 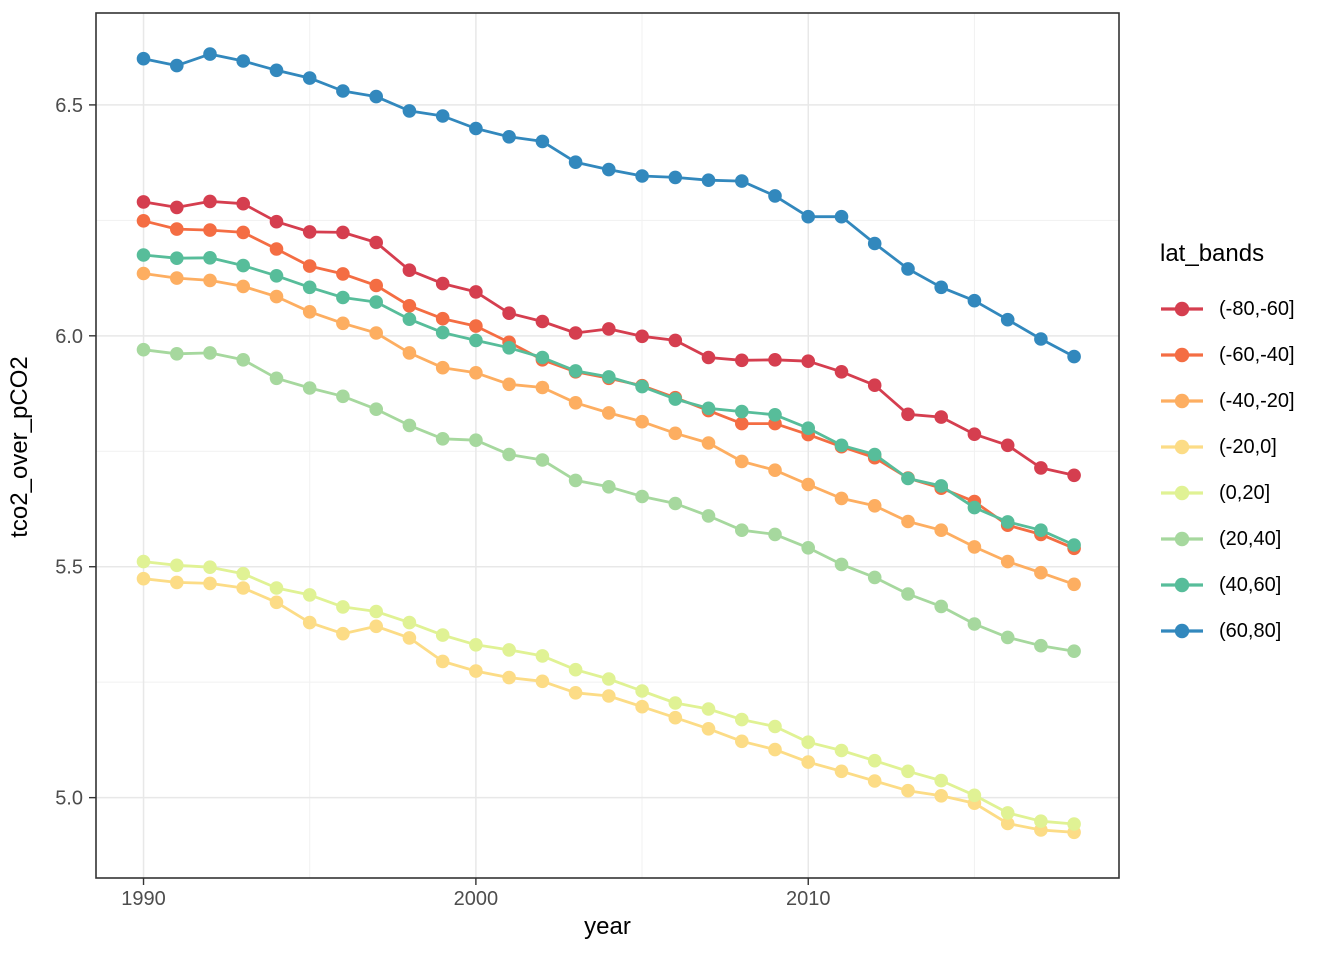 I want to click on x-tick-label: 1990, so click(x=143, y=899).